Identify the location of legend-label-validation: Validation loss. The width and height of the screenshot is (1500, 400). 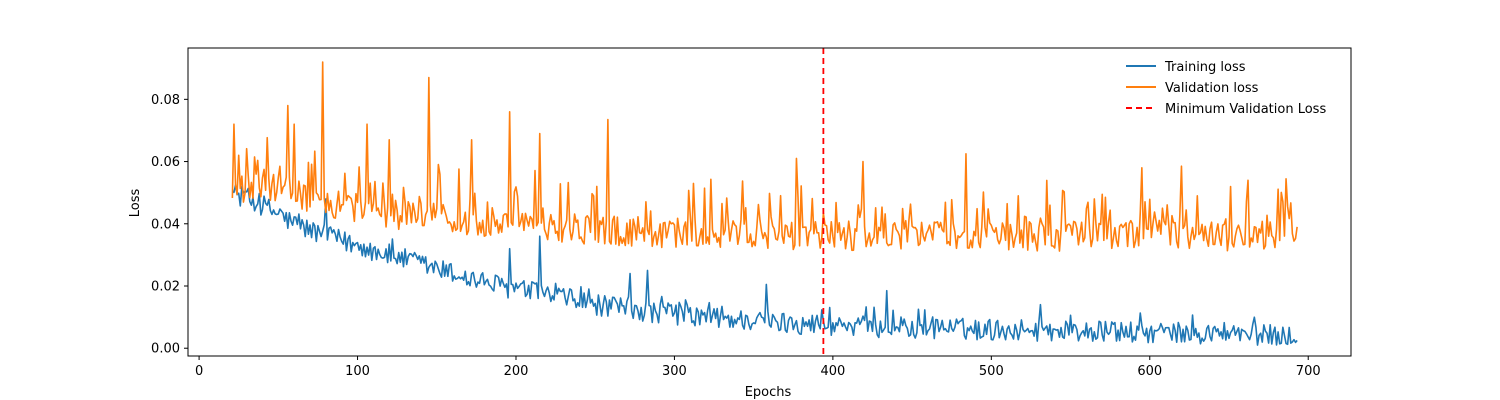
(1212, 88).